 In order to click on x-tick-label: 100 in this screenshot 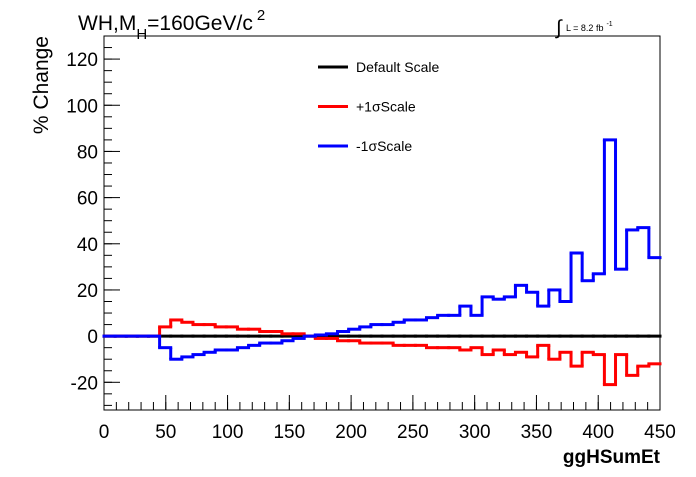, I will do `click(228, 432)`.